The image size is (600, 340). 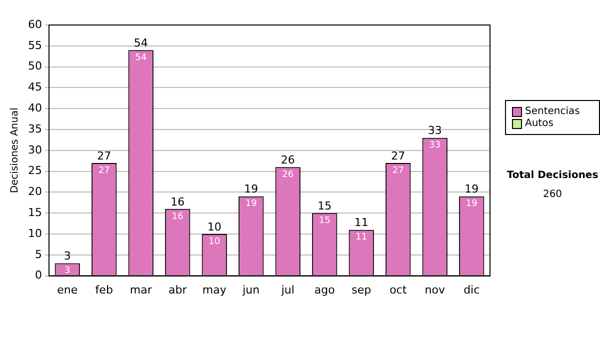 What do you see at coordinates (104, 289) in the screenshot?
I see `x-tick-label: feb` at bounding box center [104, 289].